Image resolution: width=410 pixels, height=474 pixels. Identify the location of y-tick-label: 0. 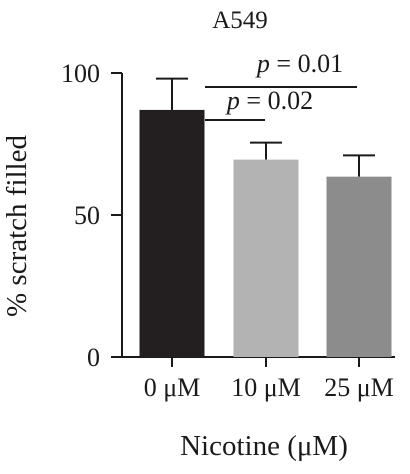
(93, 357).